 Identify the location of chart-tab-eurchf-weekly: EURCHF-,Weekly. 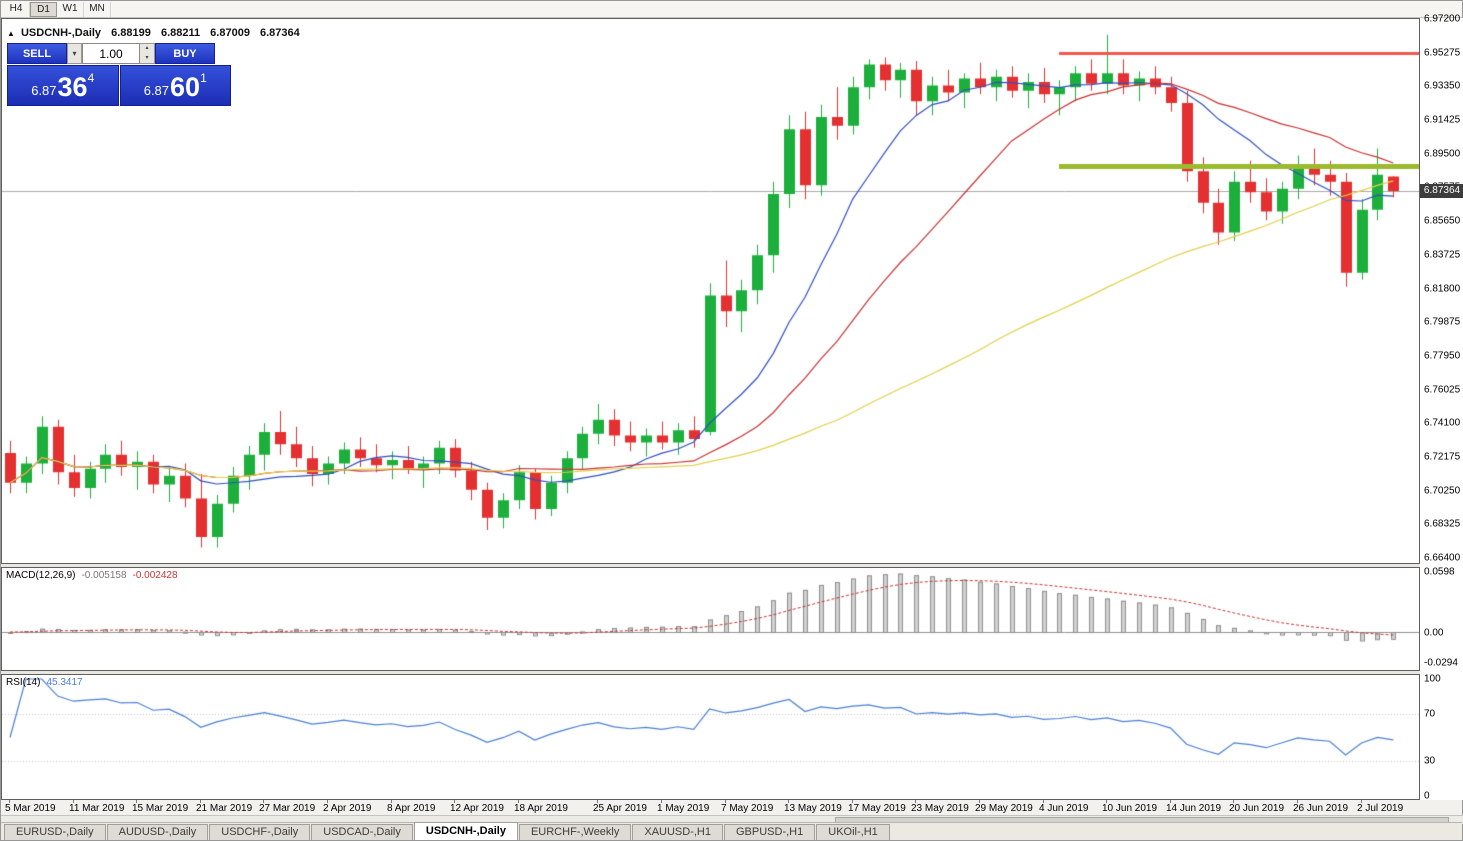
(575, 832).